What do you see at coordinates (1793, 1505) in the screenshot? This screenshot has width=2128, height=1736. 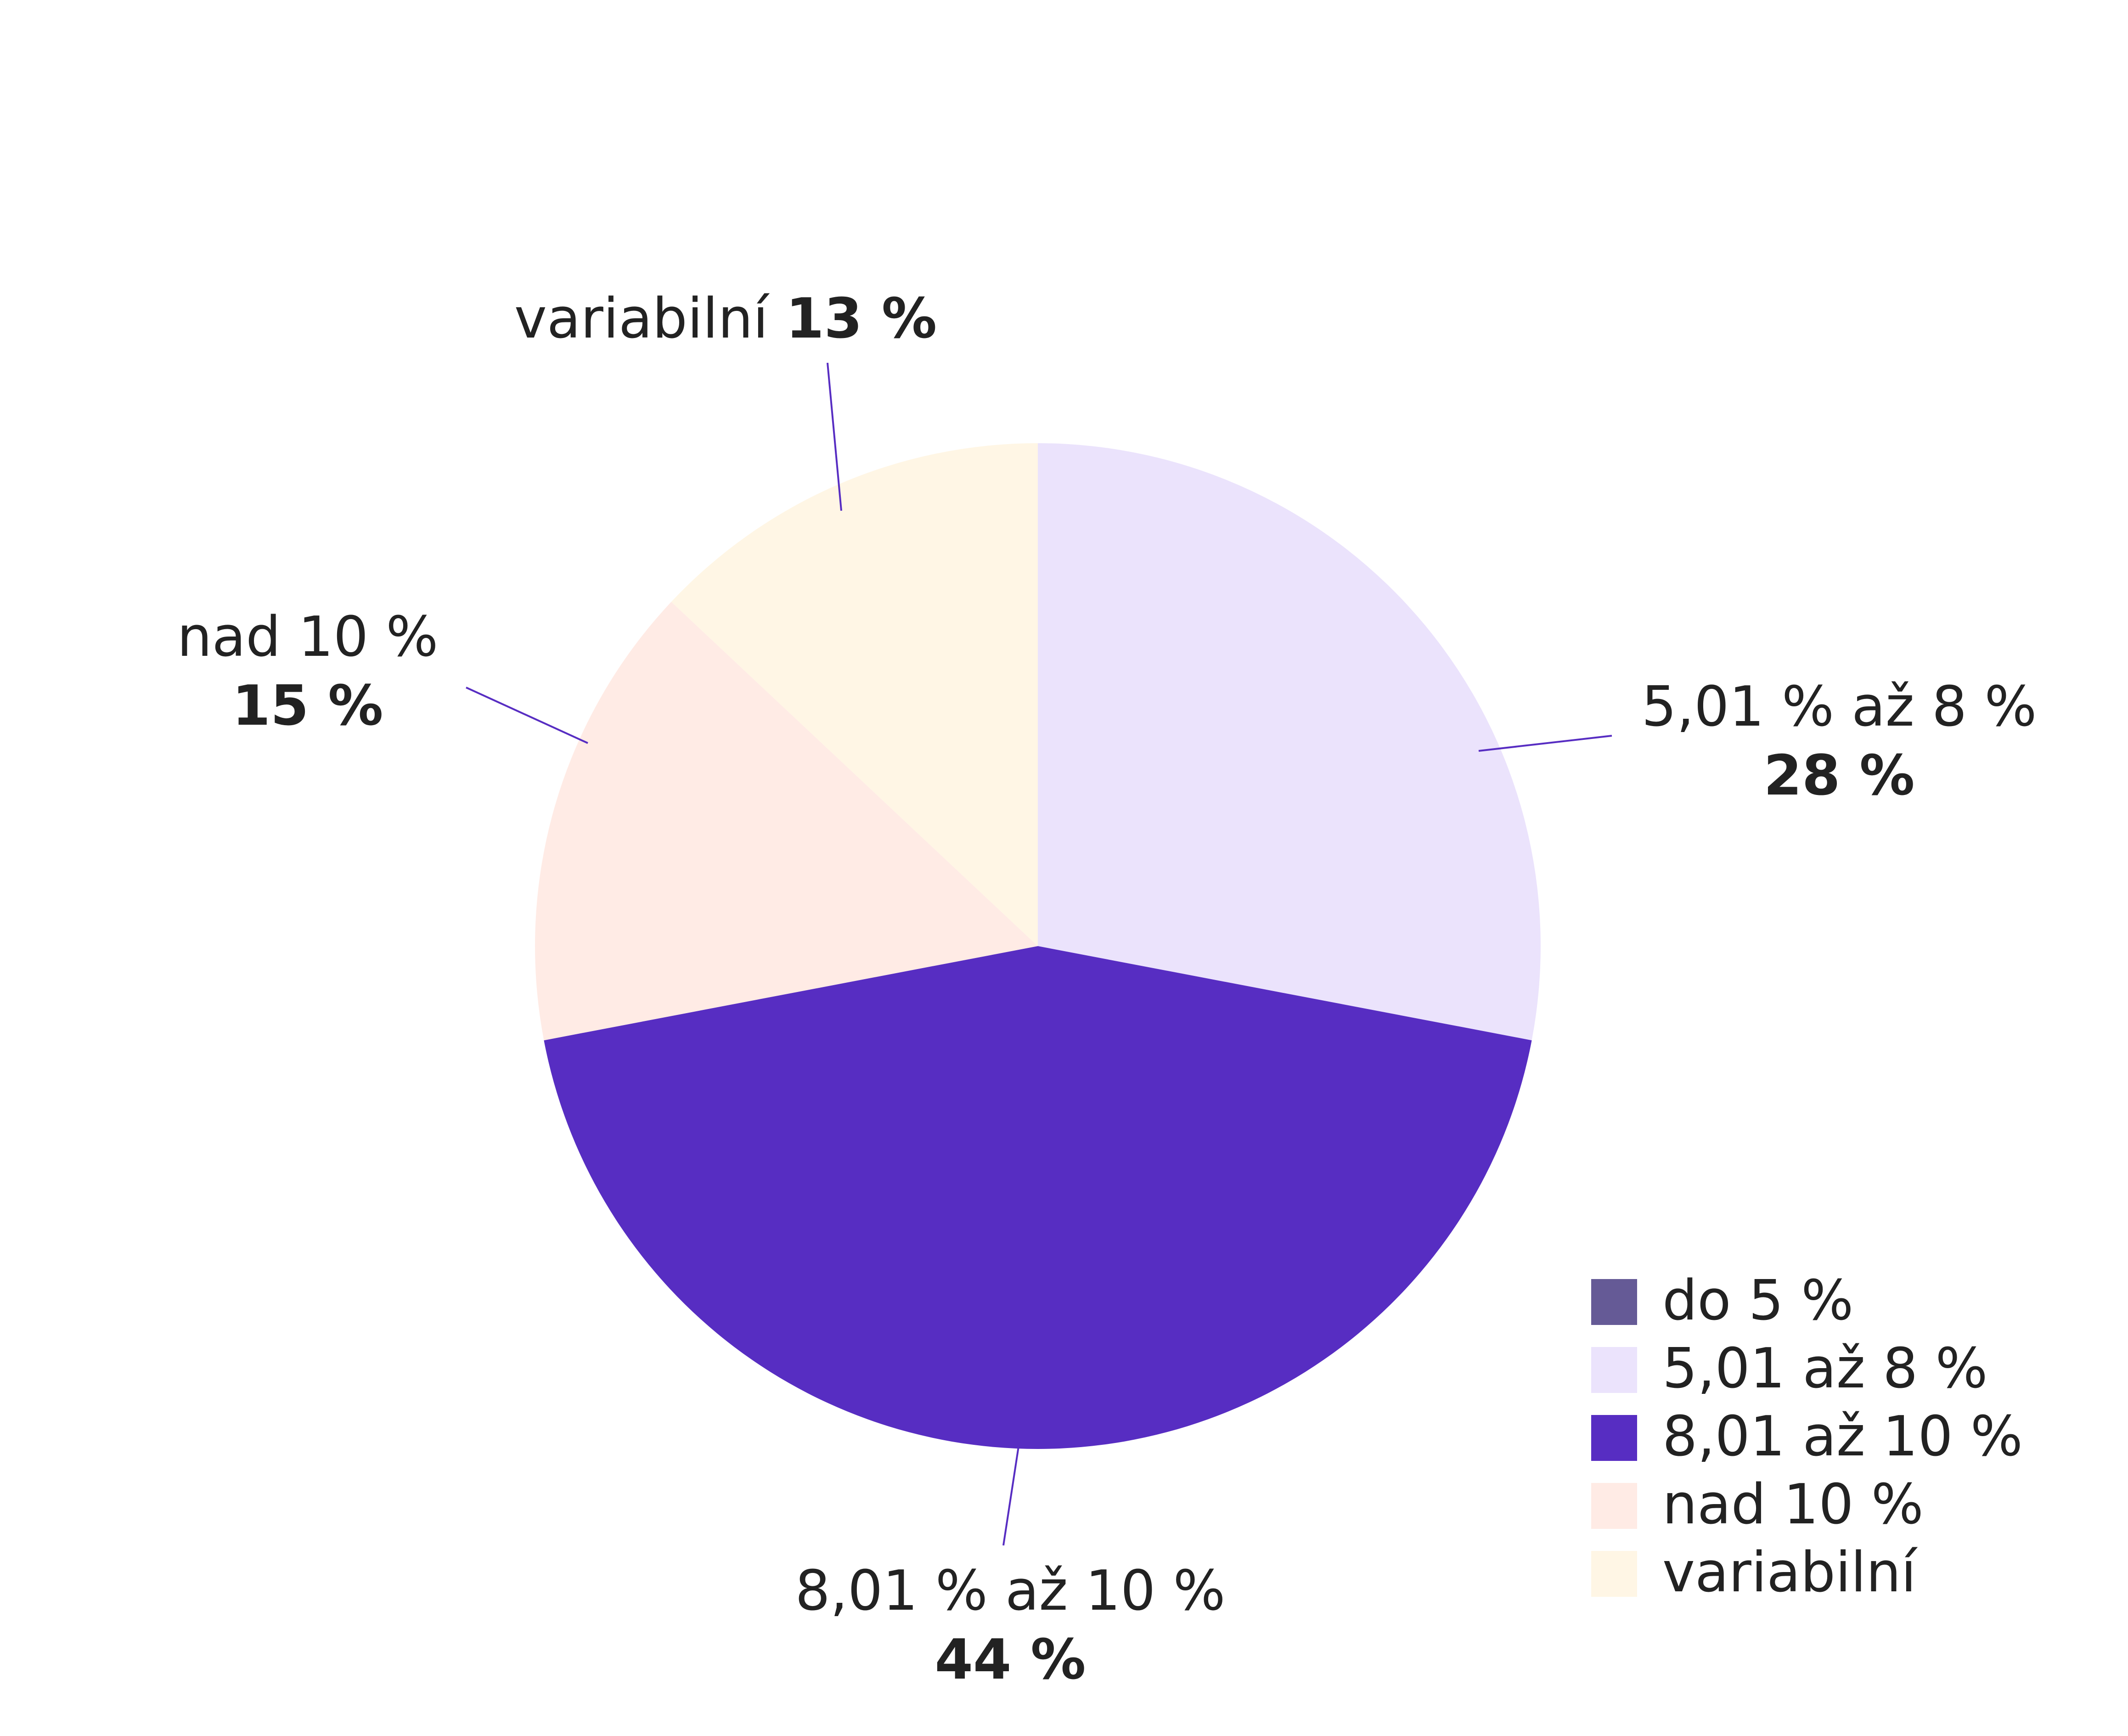 I see `legend-label-nad-10-pct: nad 10 %` at bounding box center [1793, 1505].